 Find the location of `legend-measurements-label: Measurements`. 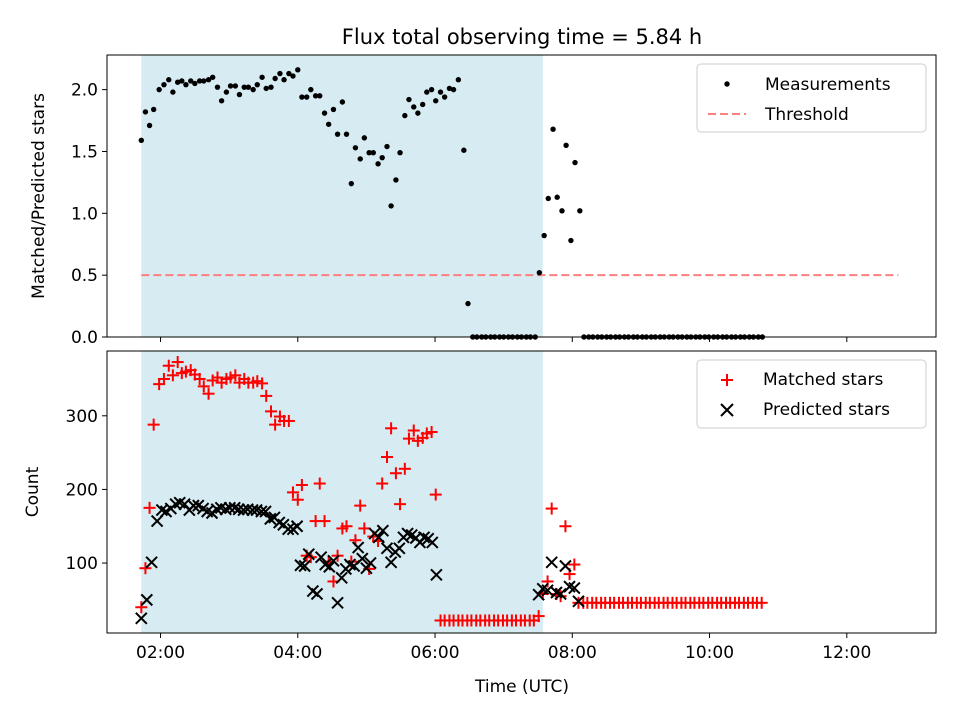

legend-measurements-label: Measurements is located at coordinates (828, 85).